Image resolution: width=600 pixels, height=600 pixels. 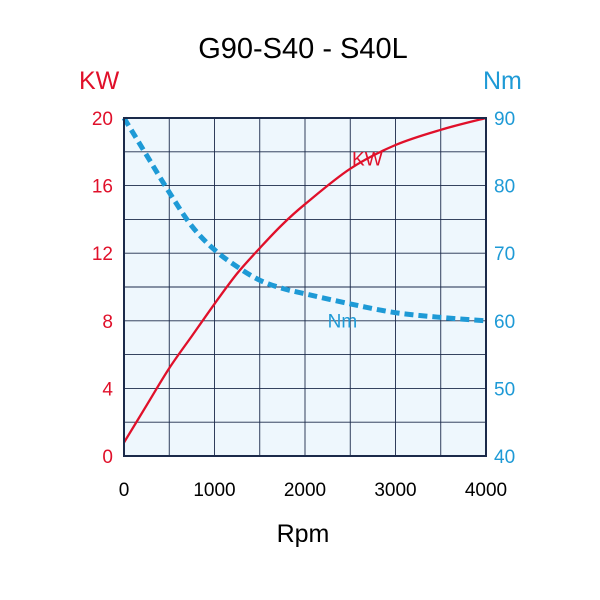 I want to click on left-axis-label: KW, so click(x=99, y=81).